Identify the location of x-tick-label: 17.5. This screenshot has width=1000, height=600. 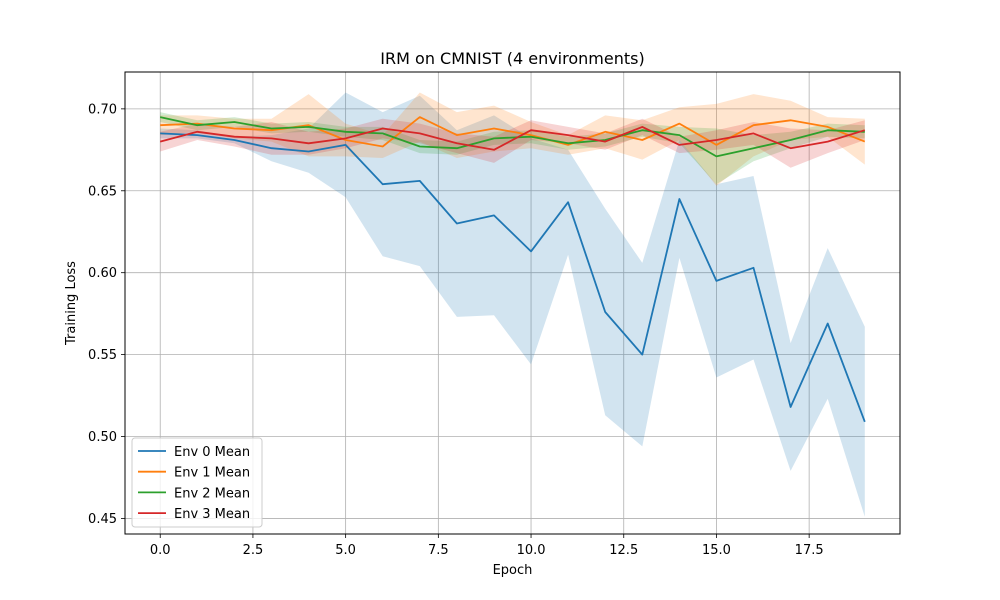
(809, 550).